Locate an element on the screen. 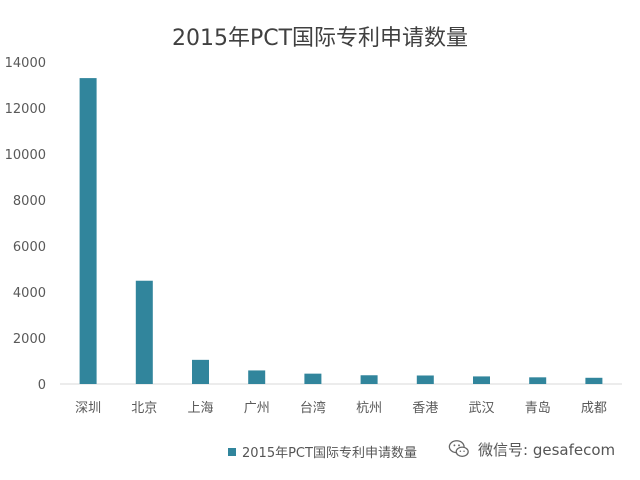 This screenshot has height=480, width=640. x-tick-label: 上海 is located at coordinates (200, 408).